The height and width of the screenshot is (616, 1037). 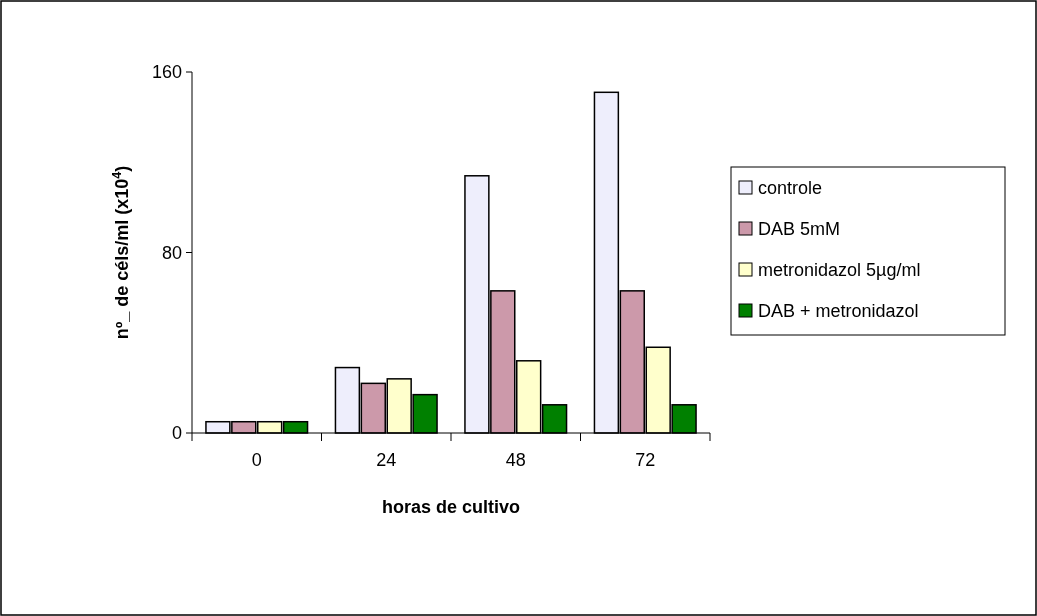 I want to click on legend-label: DAB 5mM, so click(x=799, y=229).